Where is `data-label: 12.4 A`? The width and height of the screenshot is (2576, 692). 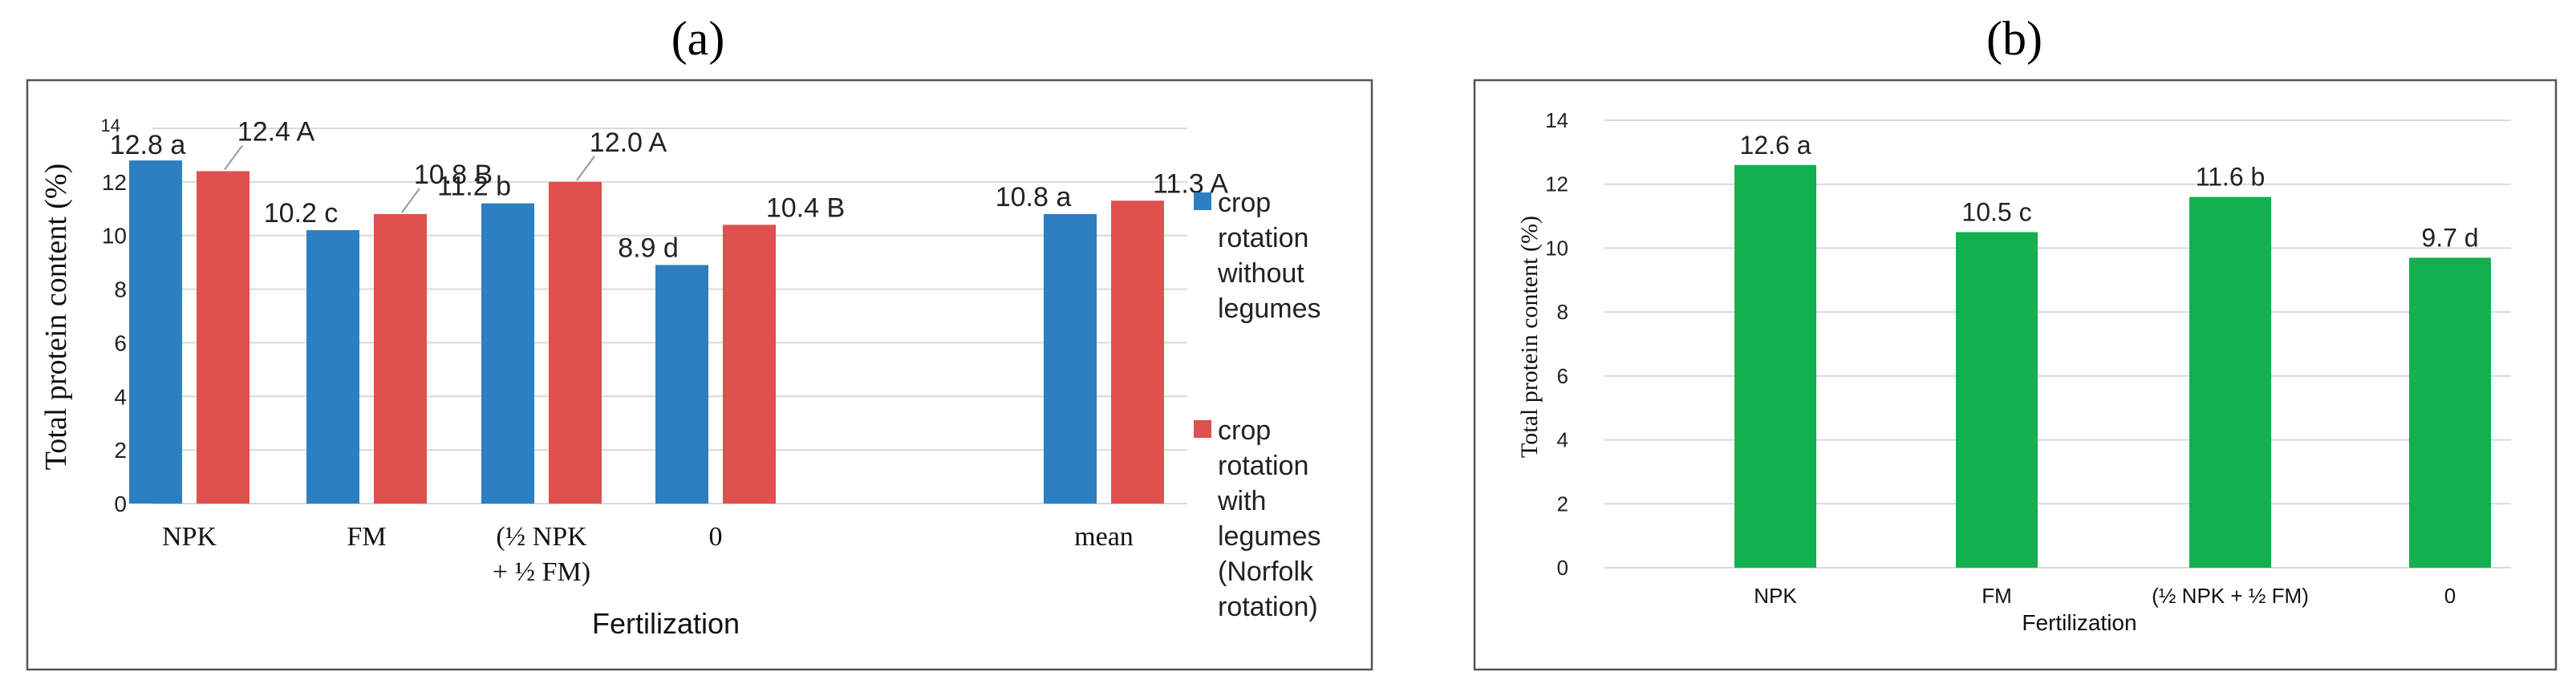 data-label: 12.4 A is located at coordinates (276, 131).